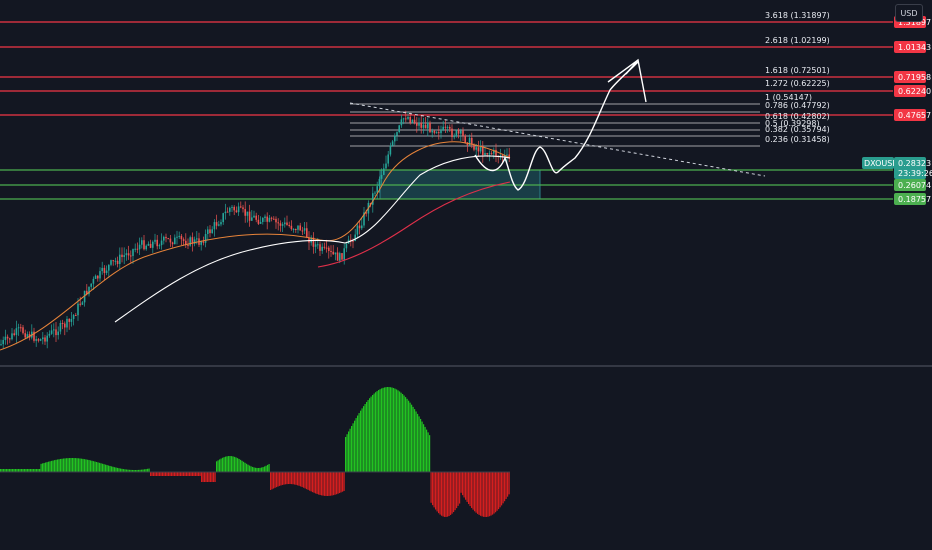  What do you see at coordinates (792, 123) in the screenshot?
I see `fib-label-7: 0.5 (0.39298)` at bounding box center [792, 123].